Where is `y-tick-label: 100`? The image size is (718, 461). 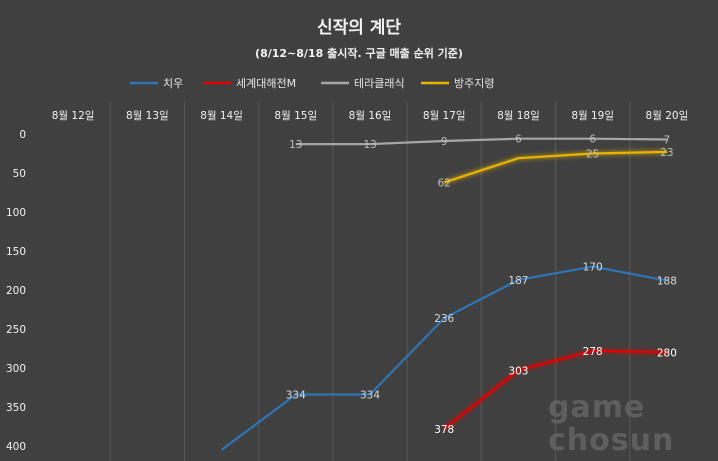
y-tick-label: 100 is located at coordinates (16, 213).